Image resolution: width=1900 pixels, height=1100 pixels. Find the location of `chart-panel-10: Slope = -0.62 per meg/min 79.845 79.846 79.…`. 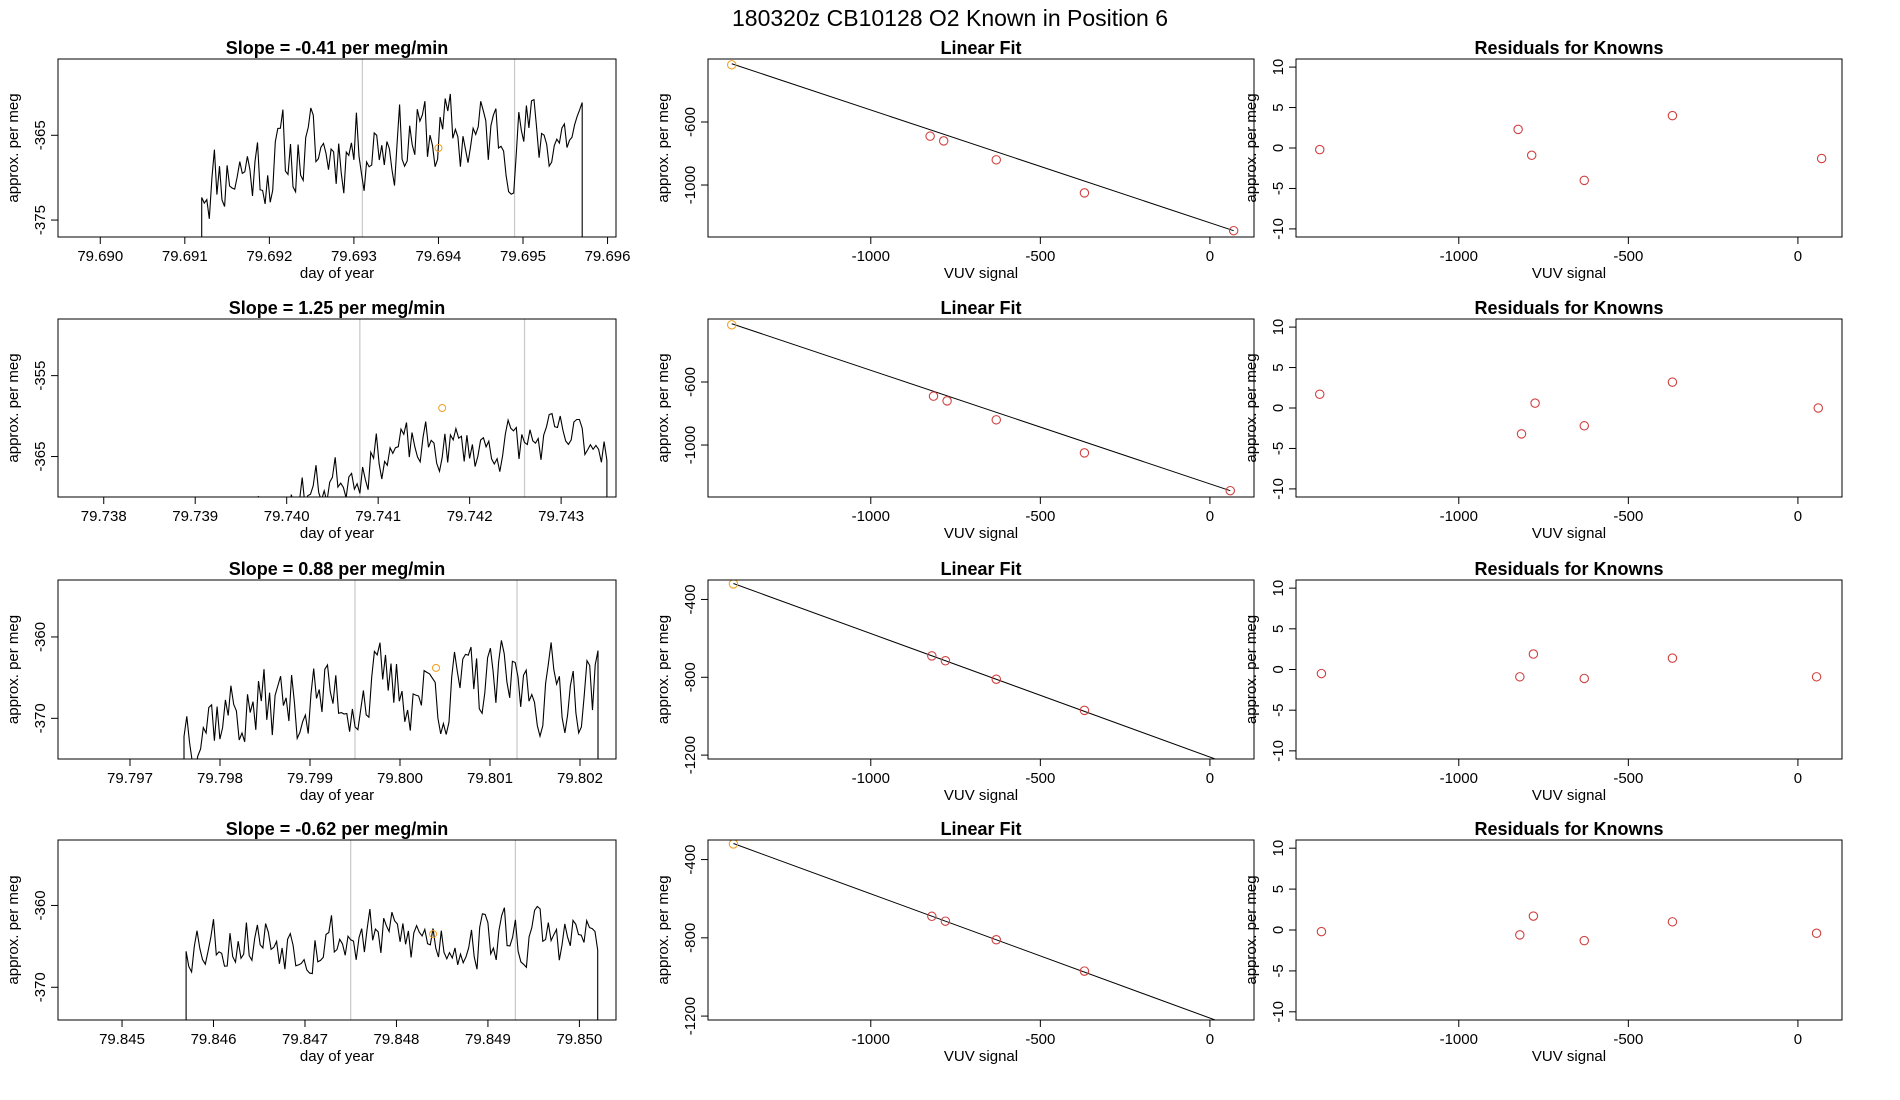

chart-panel-10: Slope = -0.62 per meg/min 79.845 79.846 79.… is located at coordinates (311, 942).